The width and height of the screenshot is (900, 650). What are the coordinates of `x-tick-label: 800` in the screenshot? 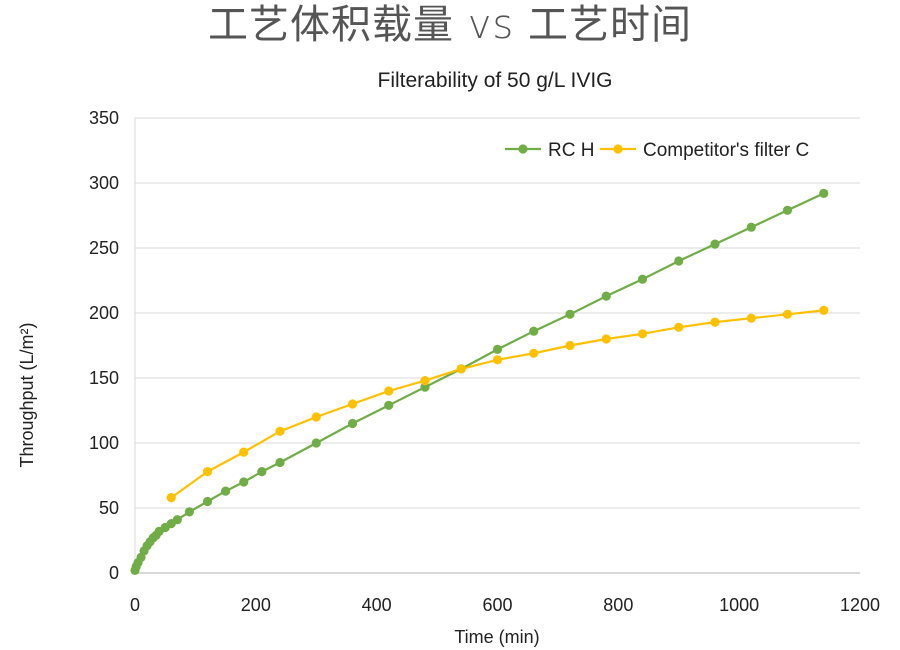 It's located at (618, 605).